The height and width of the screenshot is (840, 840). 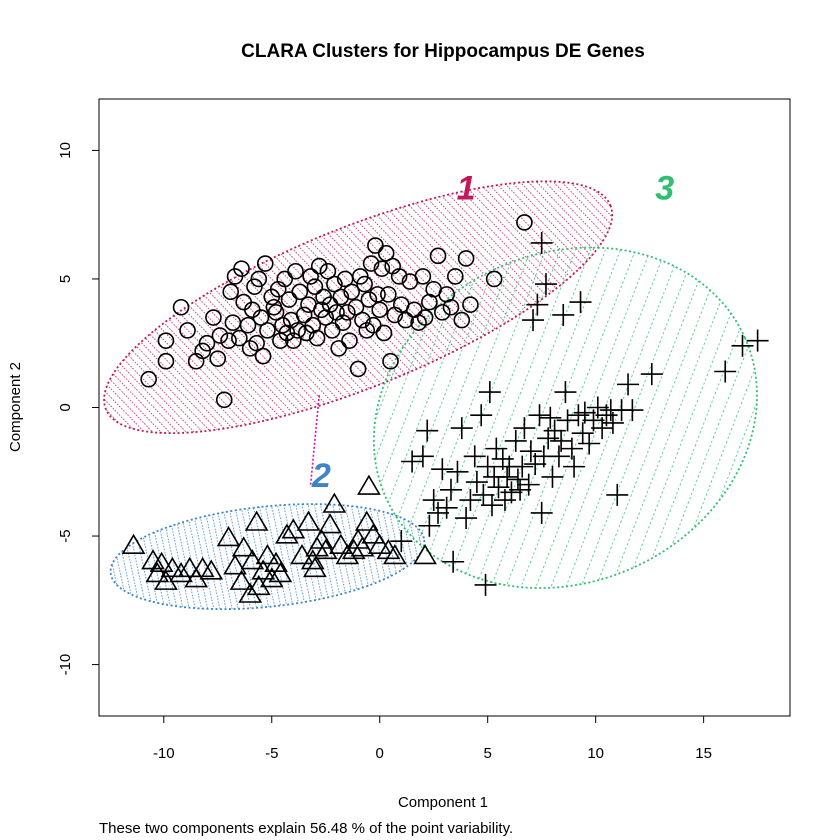 What do you see at coordinates (321, 476) in the screenshot?
I see `cluster-2-label: 2` at bounding box center [321, 476].